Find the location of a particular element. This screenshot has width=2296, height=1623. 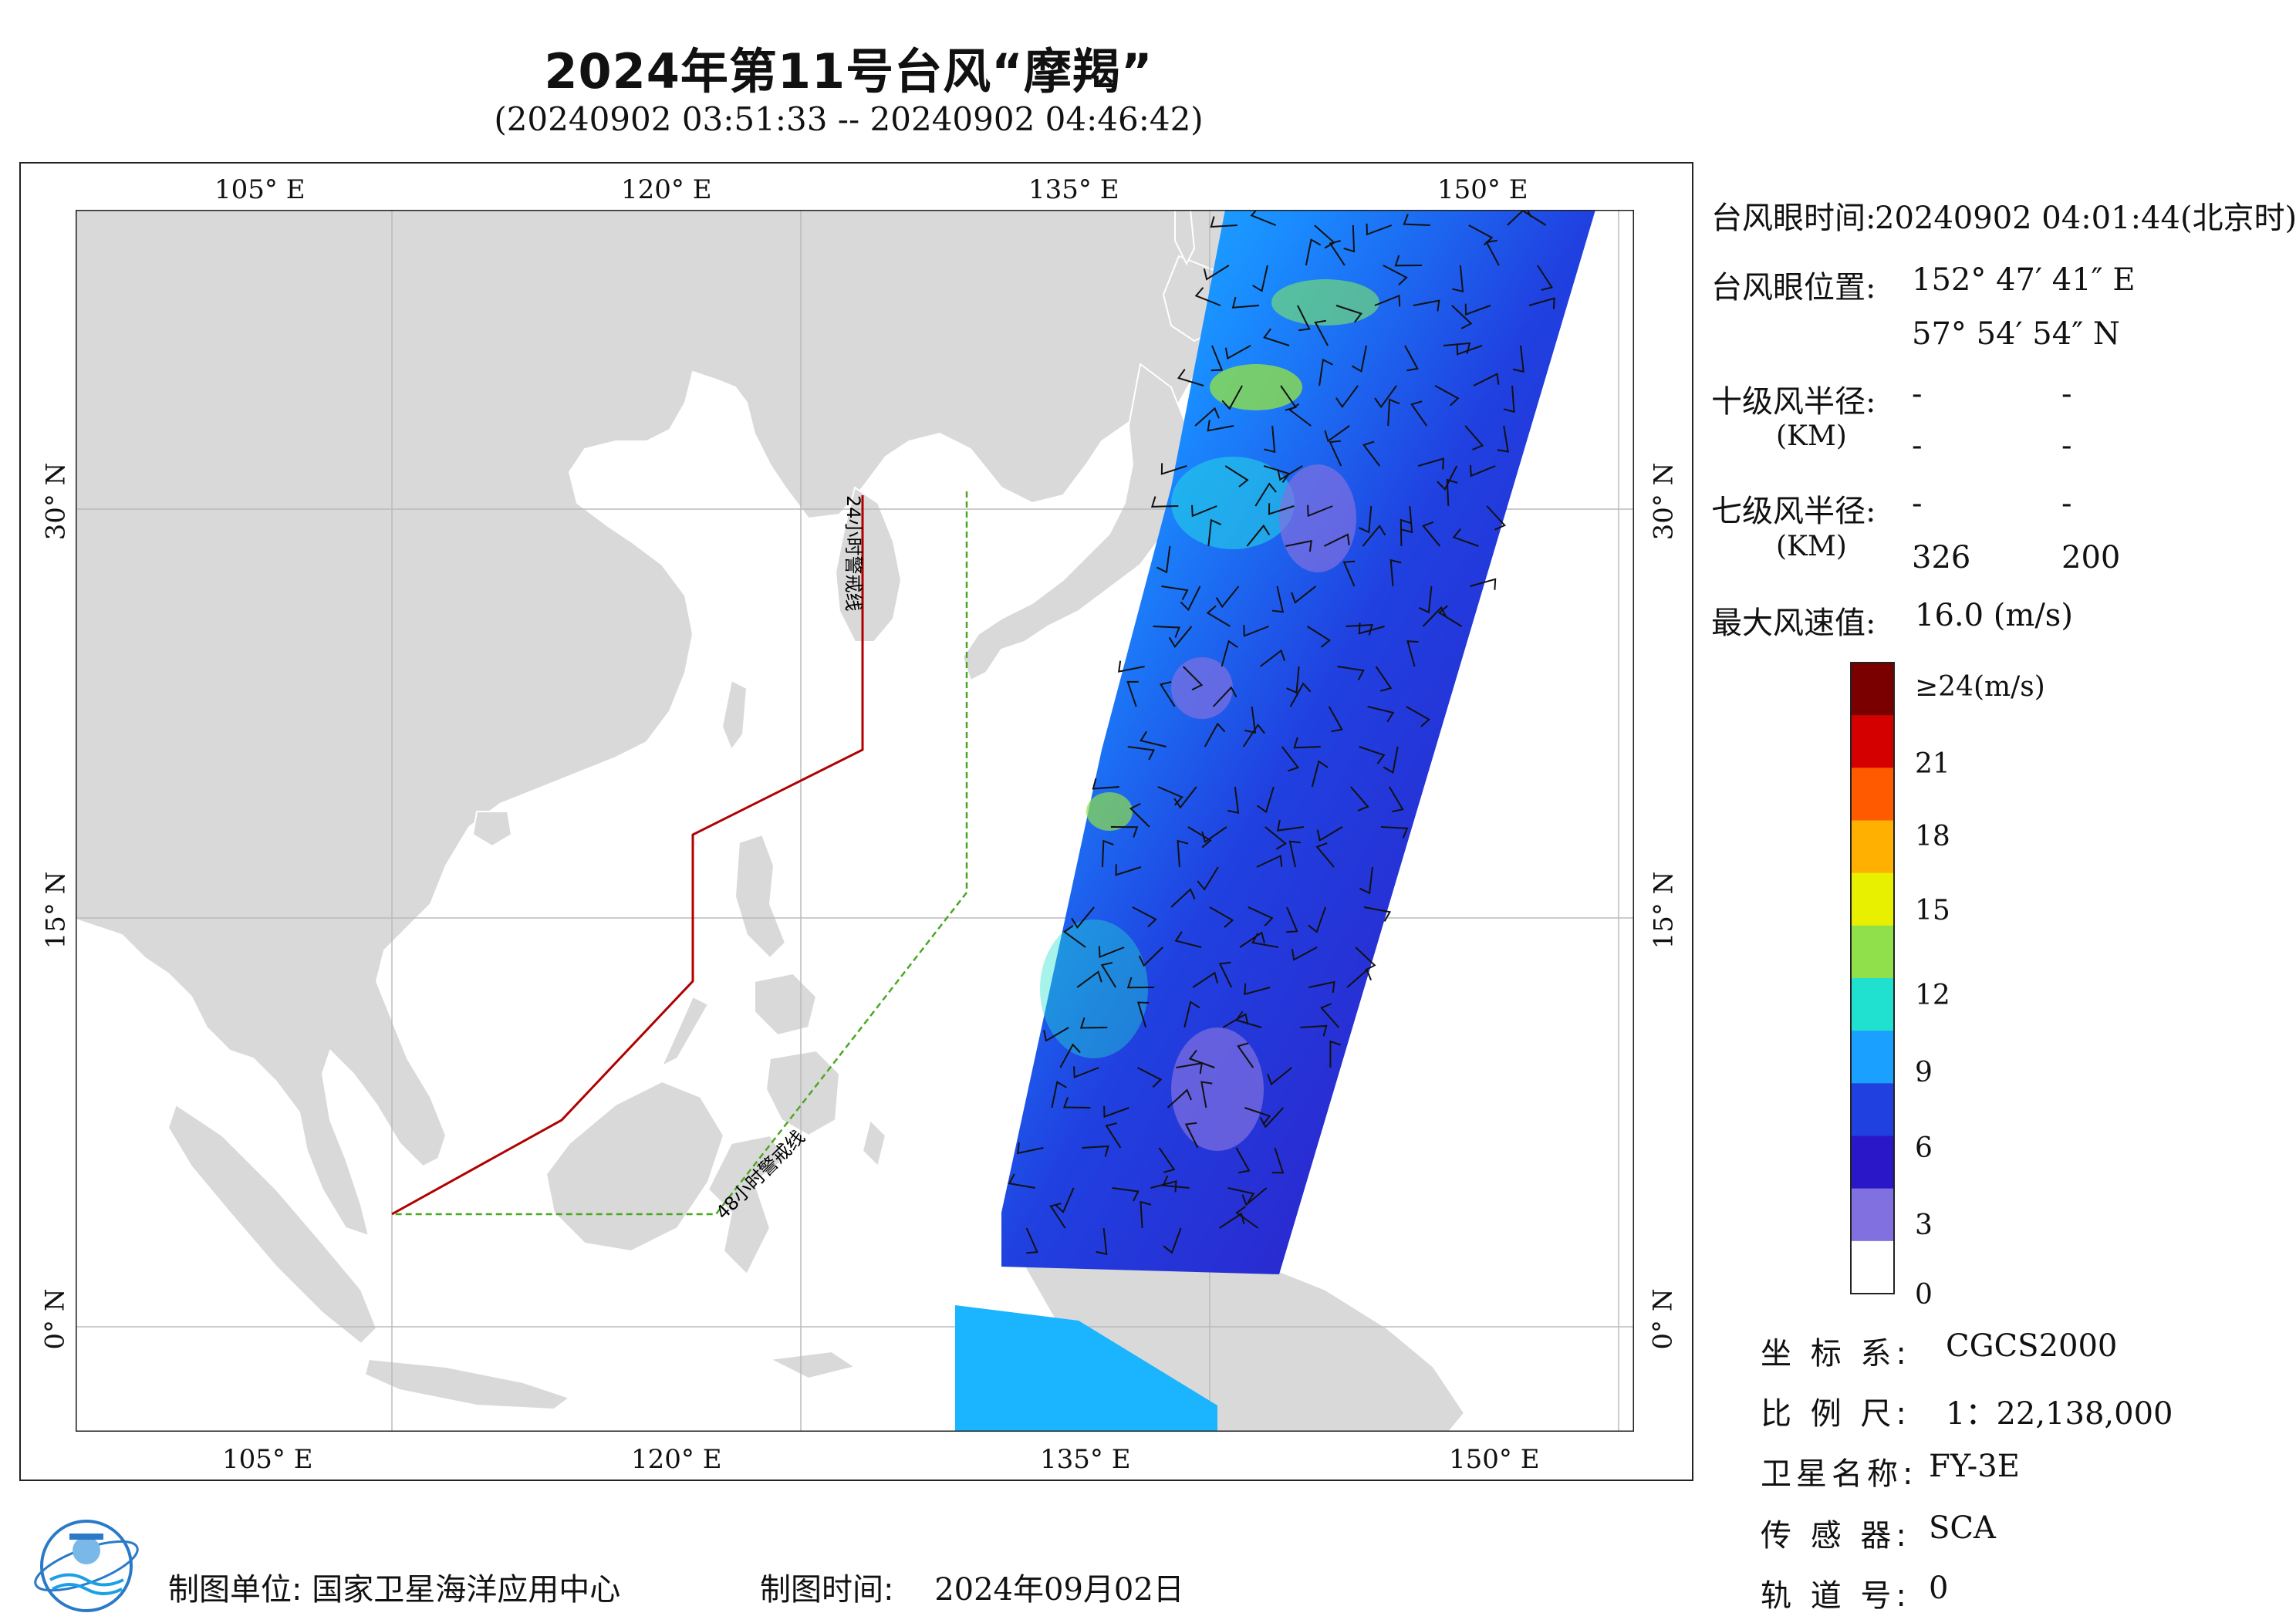

nsoas-logo-icon is located at coordinates (86, 1566).